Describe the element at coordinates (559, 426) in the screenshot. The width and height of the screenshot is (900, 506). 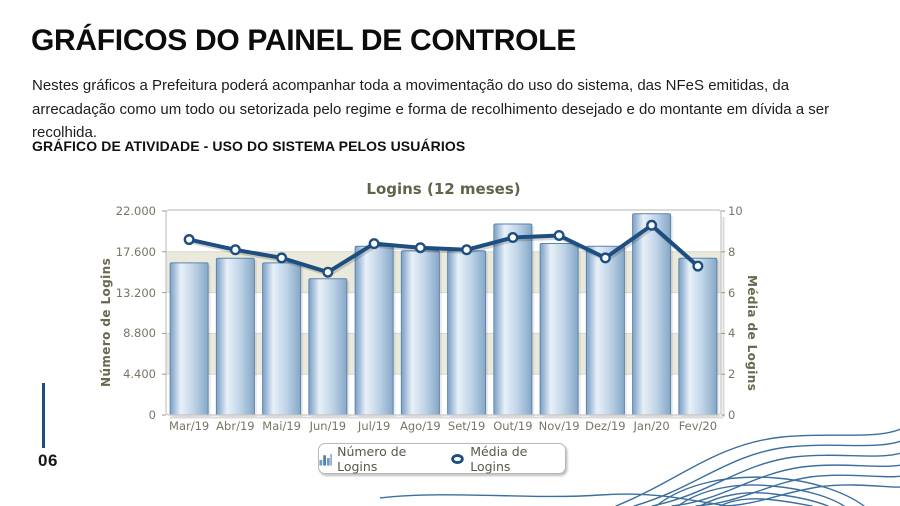
I see `x-axis-label: Nov/19` at that location.